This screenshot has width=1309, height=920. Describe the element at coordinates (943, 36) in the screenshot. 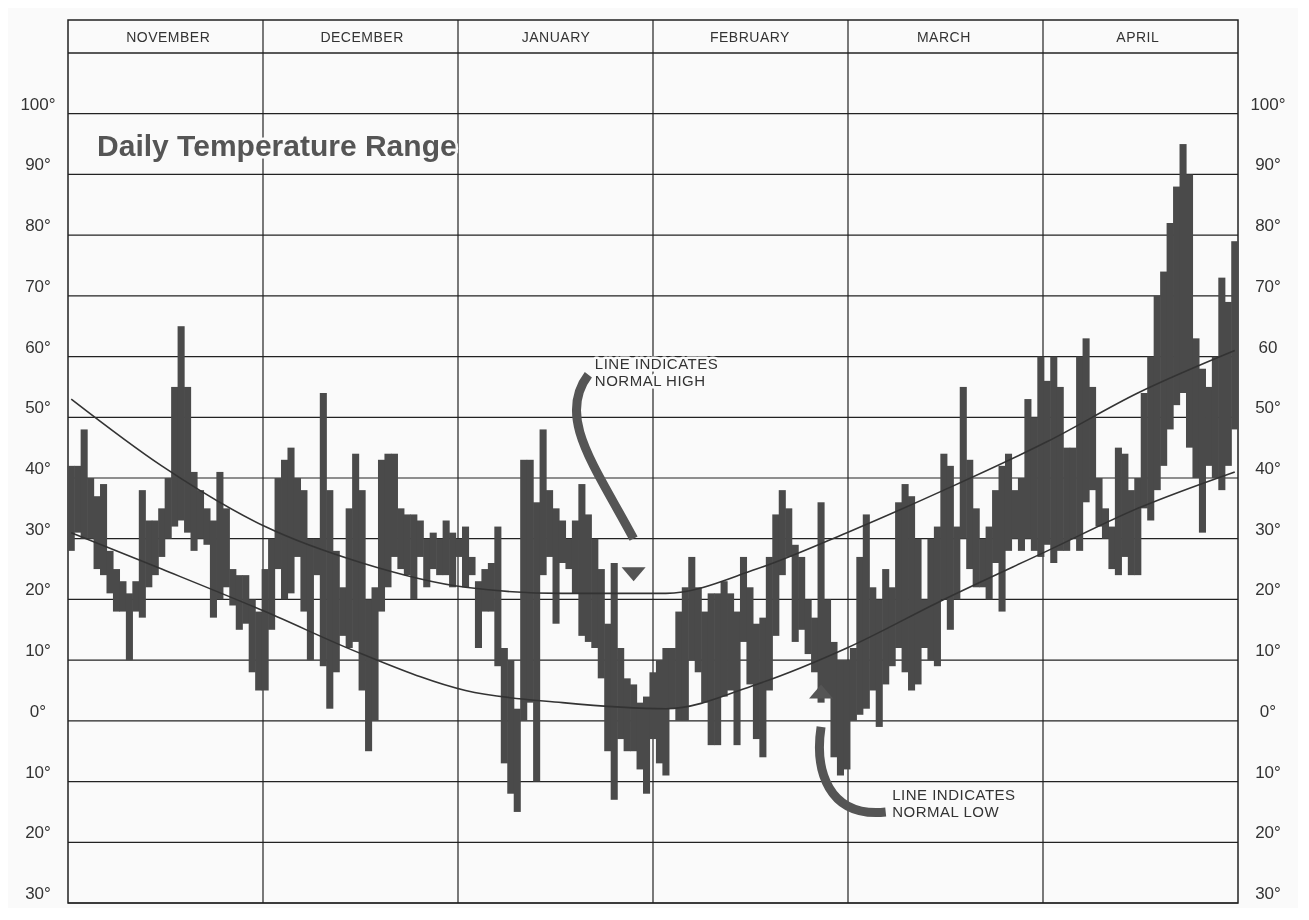

I see `x-tick-label: MARCH` at that location.